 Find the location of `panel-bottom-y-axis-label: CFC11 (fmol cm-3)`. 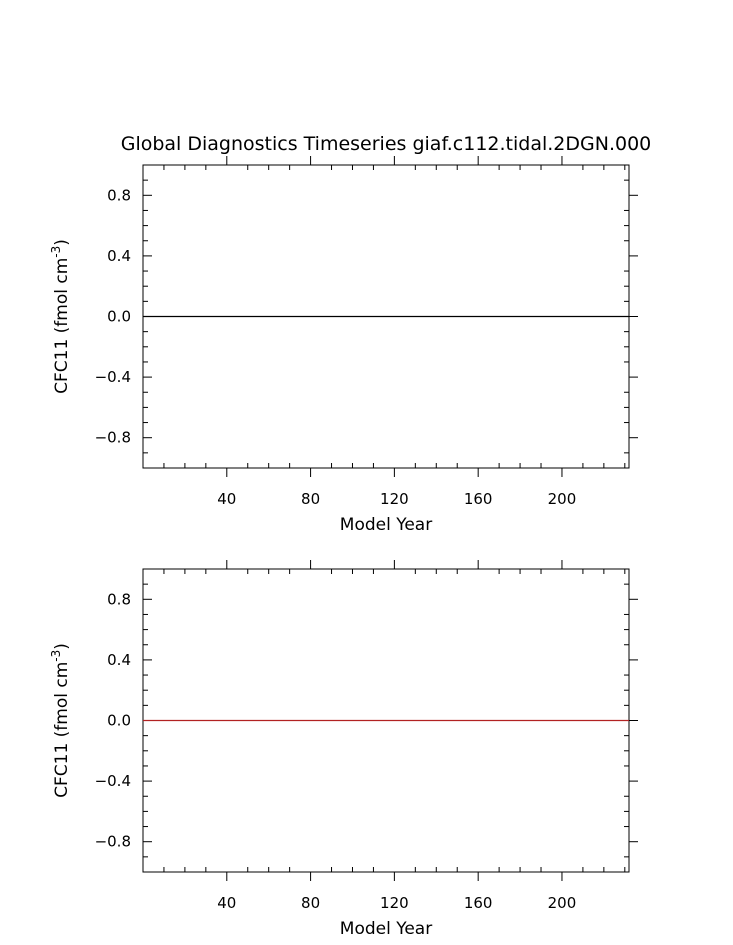

panel-bottom-y-axis-label: CFC11 (fmol cm-3) is located at coordinates (60, 720).